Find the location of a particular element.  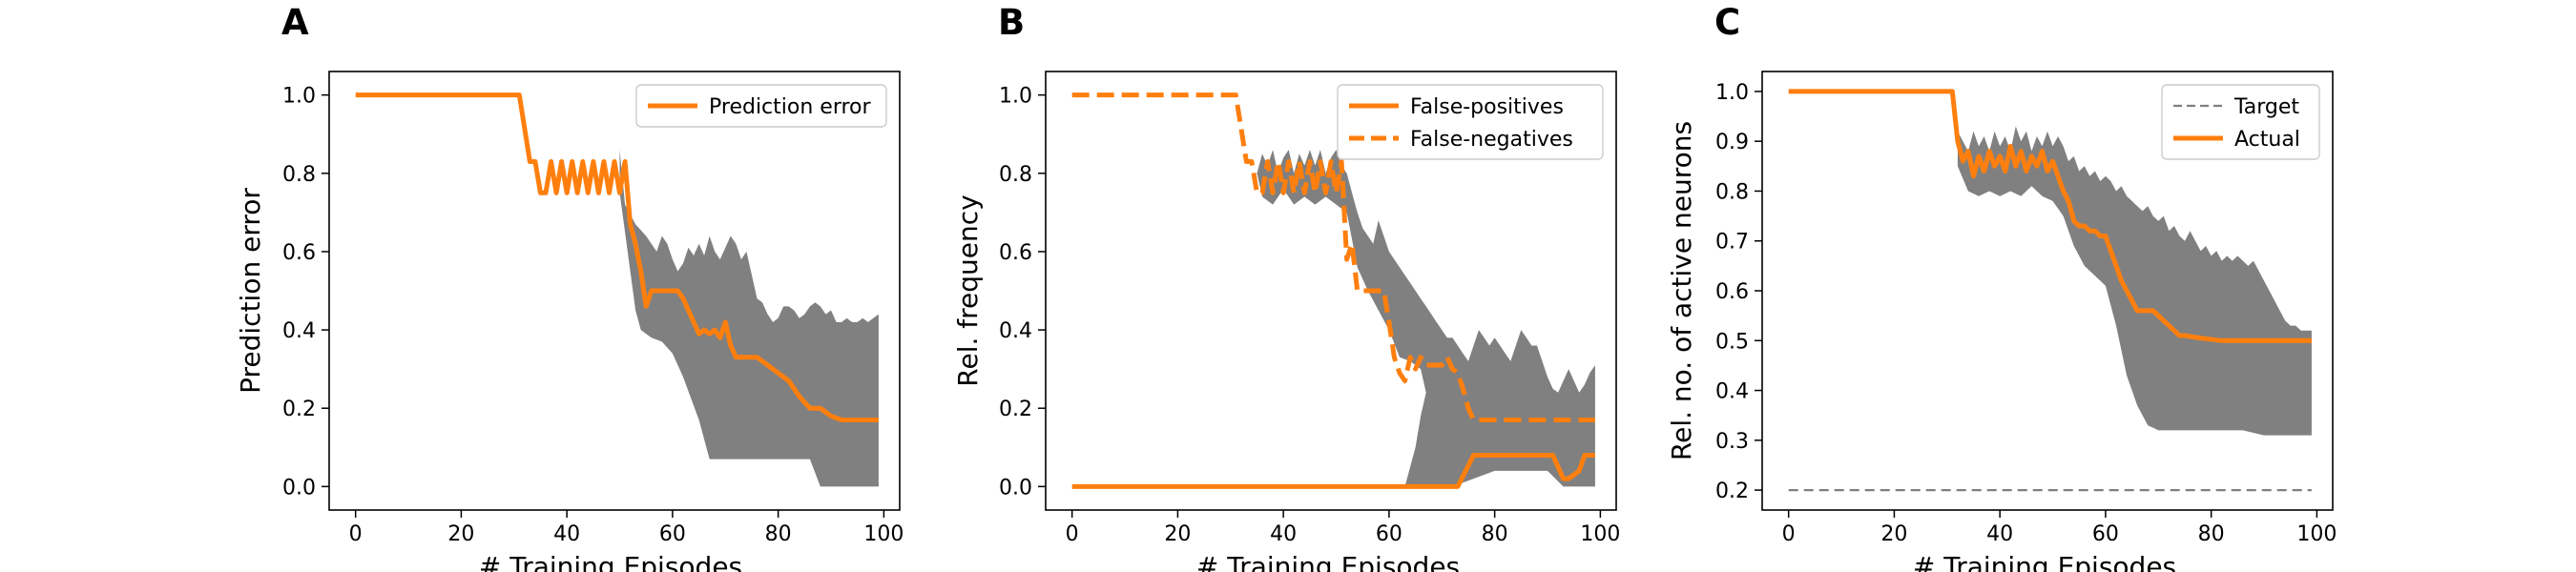

panel-c-y-tick-label: 0.7 is located at coordinates (1732, 243).